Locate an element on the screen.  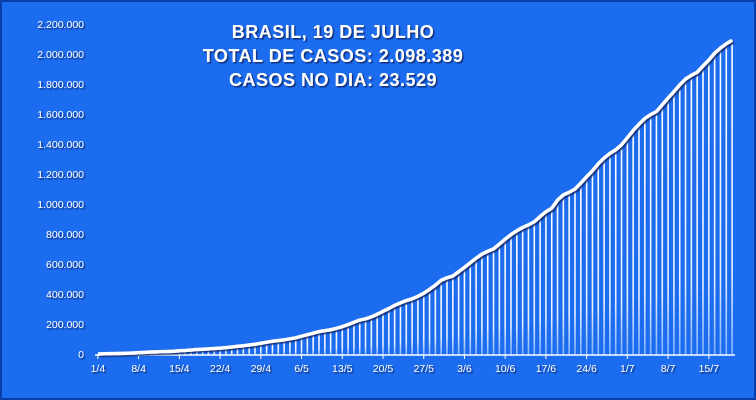
x-tick-label: 1/7 is located at coordinates (627, 369).